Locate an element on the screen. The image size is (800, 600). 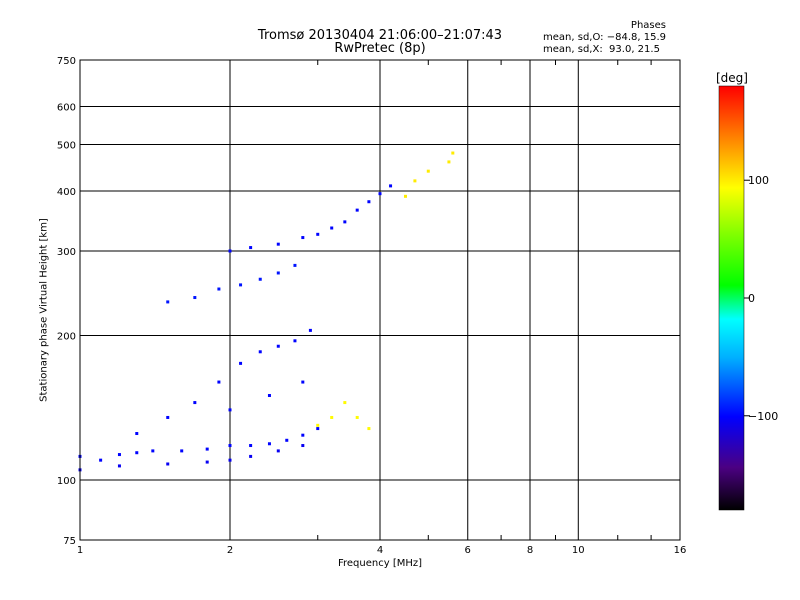
F2-x-trace is located at coordinates (429, 174).